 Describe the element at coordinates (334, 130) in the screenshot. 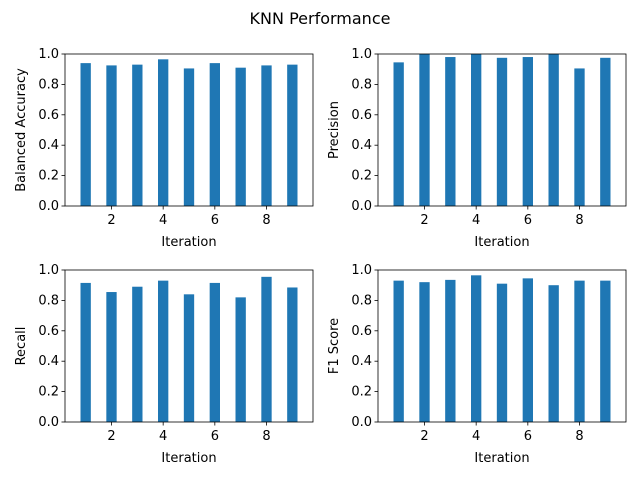

I see `y-axis-label: Precision` at that location.